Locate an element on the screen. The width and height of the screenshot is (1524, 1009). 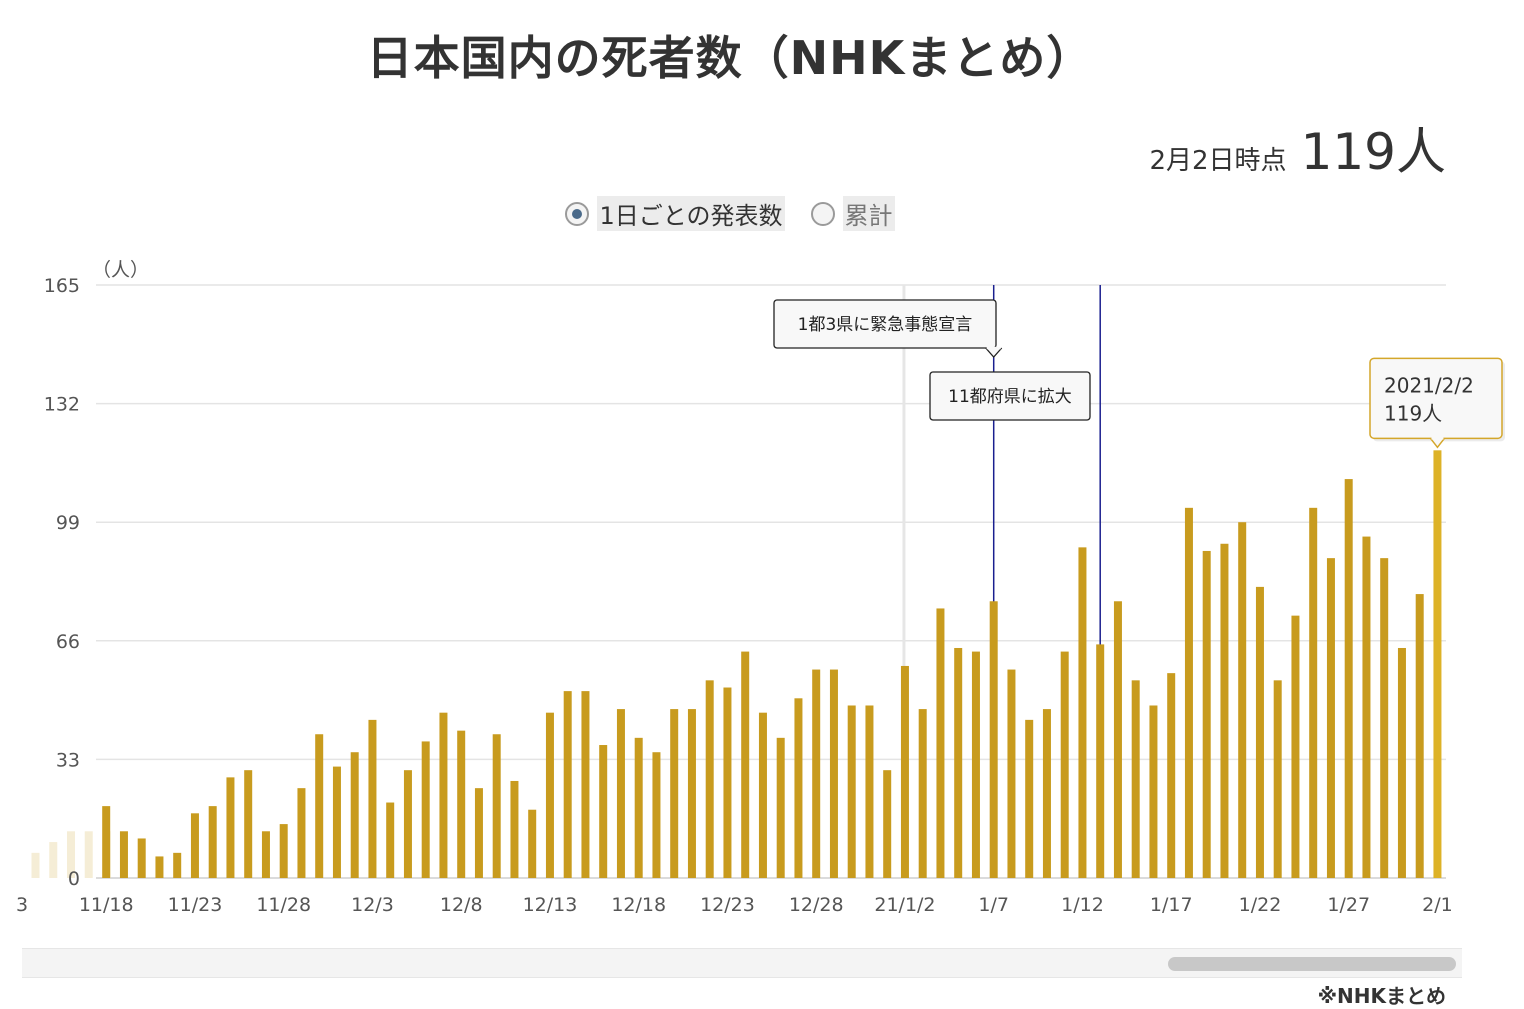
x-tick-label: 1/22 is located at coordinates (1260, 905).